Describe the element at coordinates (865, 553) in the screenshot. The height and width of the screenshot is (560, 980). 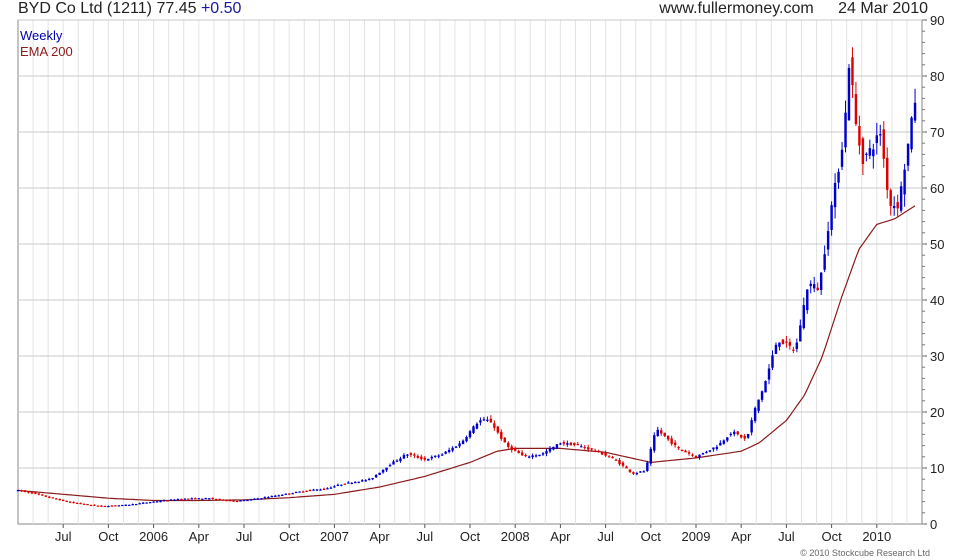
I see `copyright: © 2010 Stockcube Research Ltd` at that location.